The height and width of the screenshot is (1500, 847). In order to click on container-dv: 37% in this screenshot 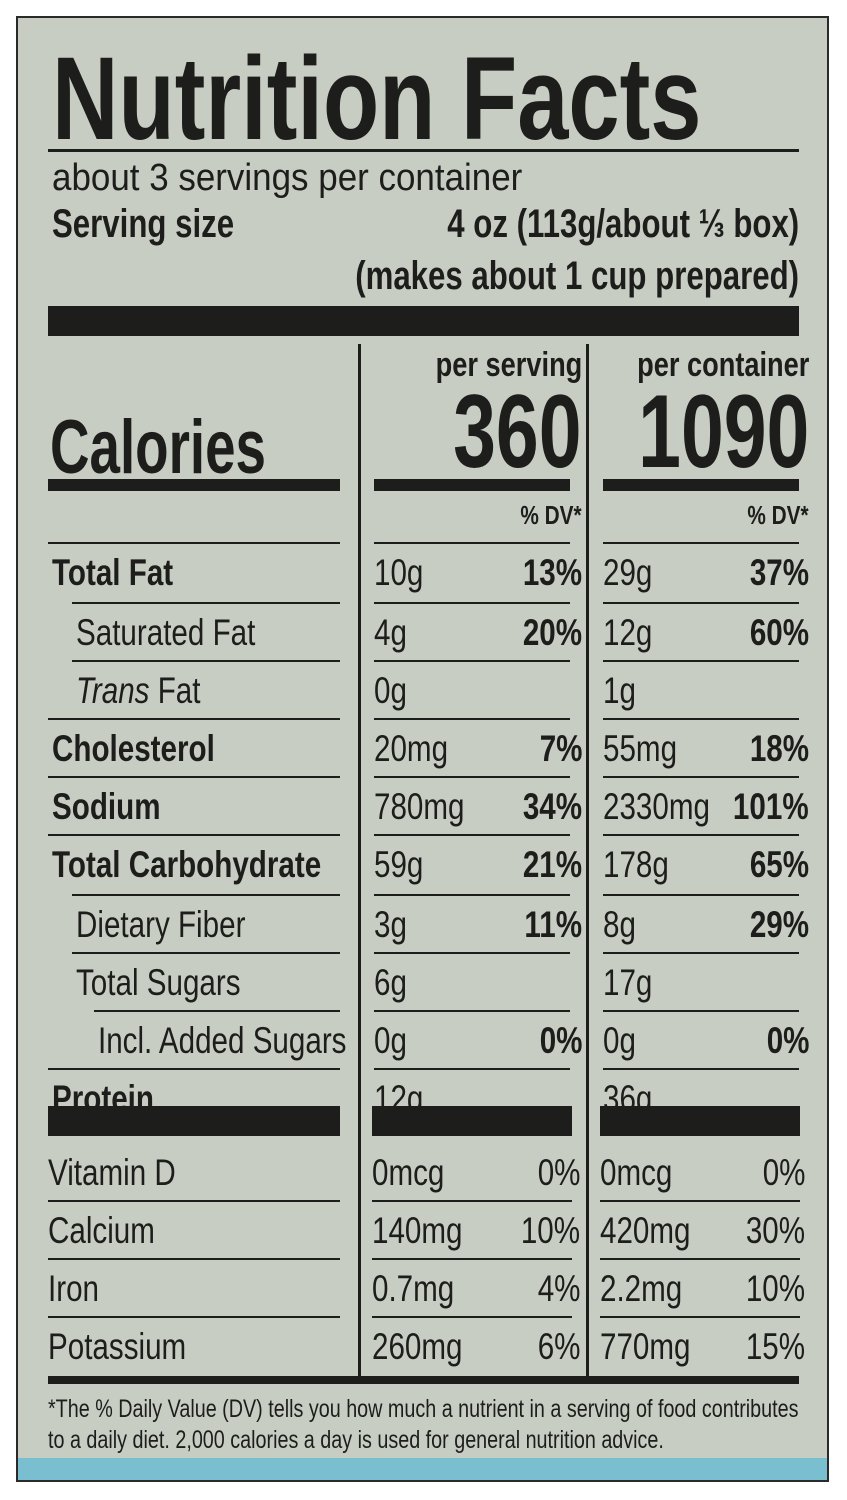, I will do `click(779, 572)`.